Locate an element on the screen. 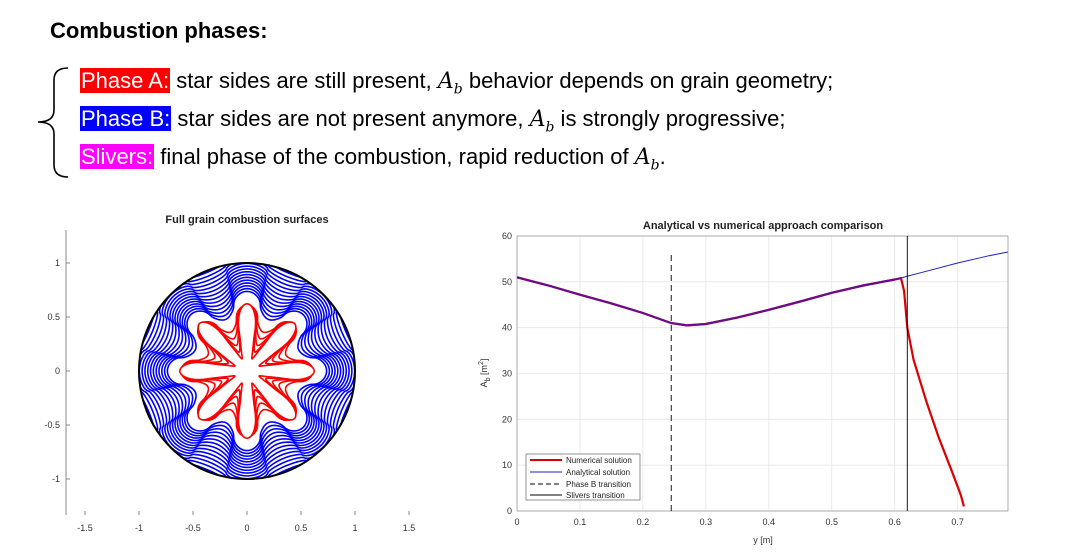 The width and height of the screenshot is (1073, 556). legend-analytical: Analytical solution is located at coordinates (598, 472).